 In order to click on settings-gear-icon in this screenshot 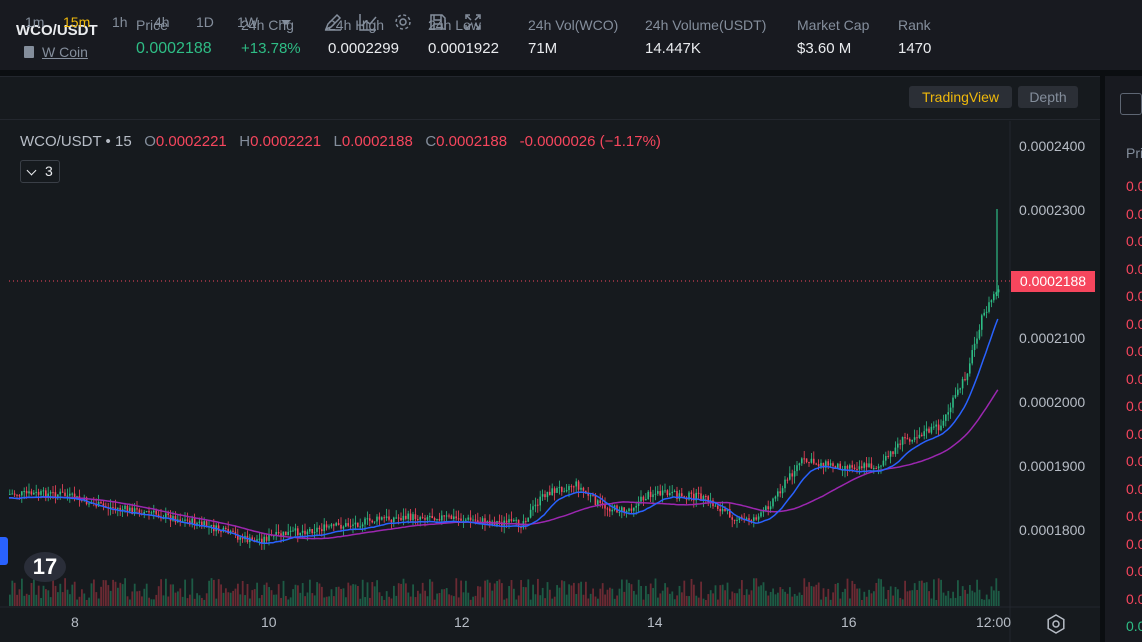, I will do `click(403, 22)`.